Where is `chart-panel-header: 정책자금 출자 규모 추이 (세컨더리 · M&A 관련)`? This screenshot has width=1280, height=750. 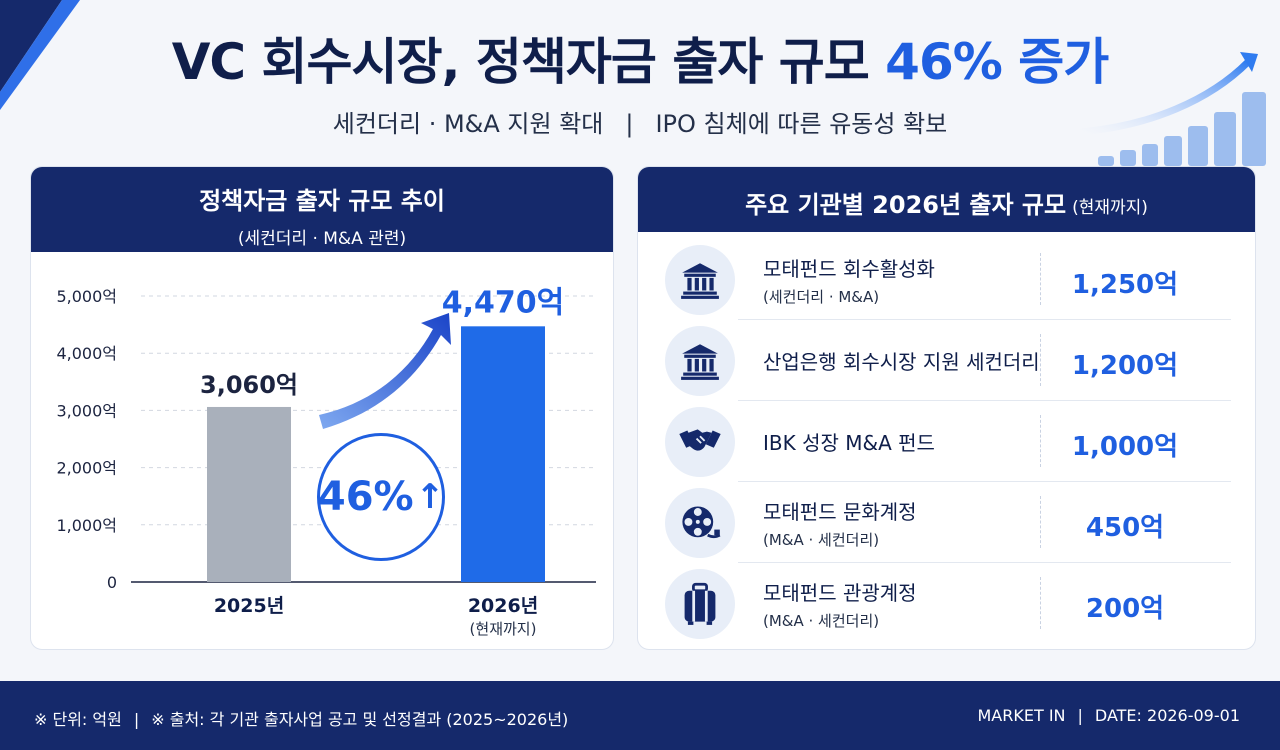
chart-panel-header: 정책자금 출자 규모 추이 (세컨더리 · M&A 관련) is located at coordinates (322, 209).